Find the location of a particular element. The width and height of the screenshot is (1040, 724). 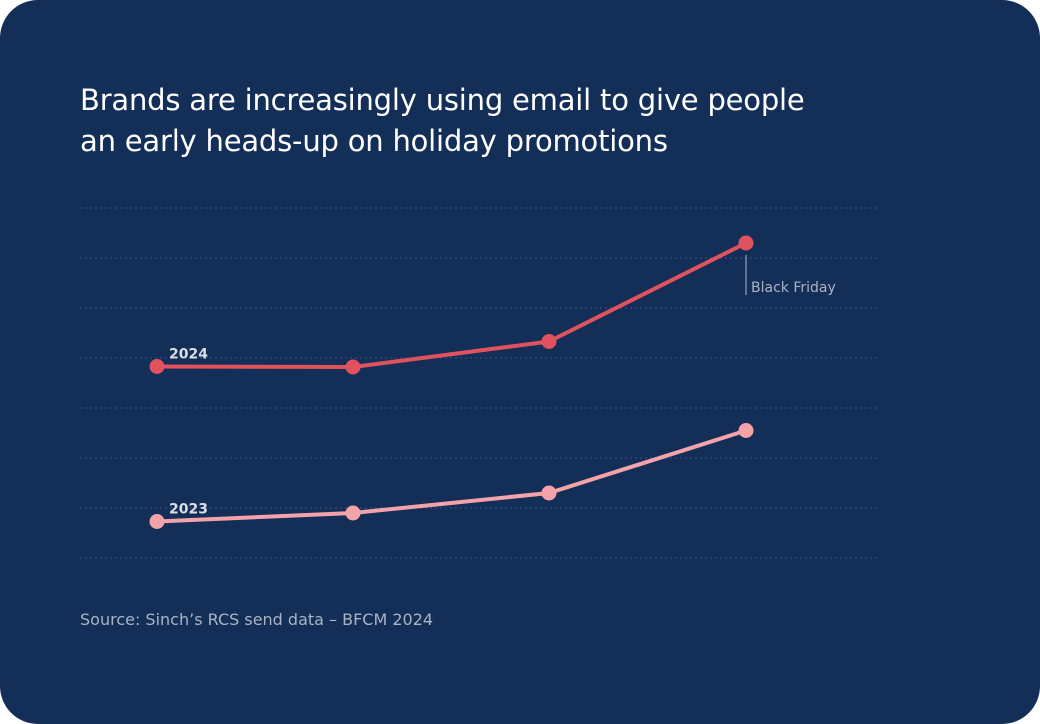

series-label-2023: 2023 is located at coordinates (188, 510).